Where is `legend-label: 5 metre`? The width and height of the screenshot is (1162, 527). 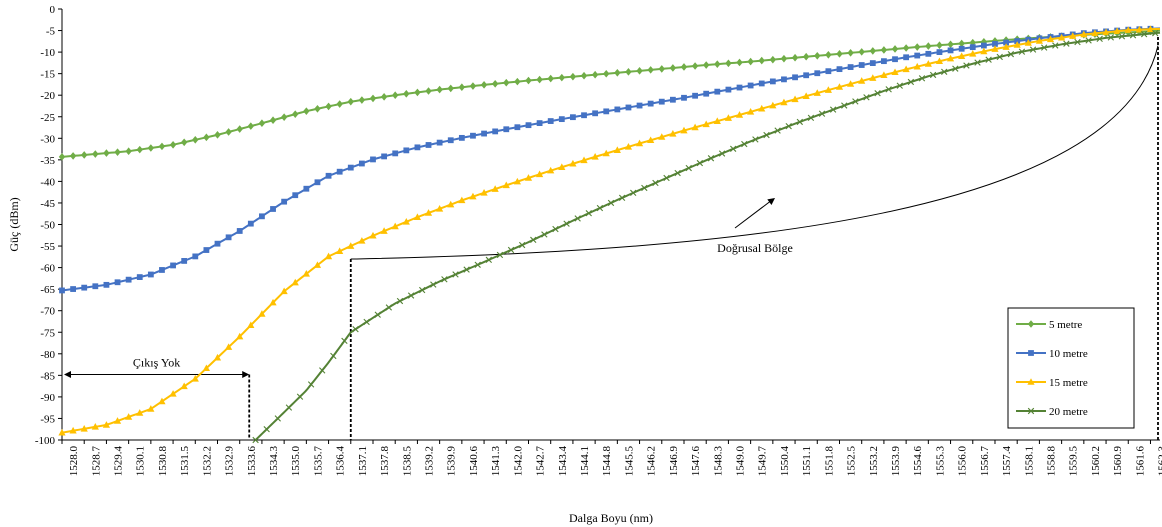 legend-label: 5 metre is located at coordinates (1065, 325).